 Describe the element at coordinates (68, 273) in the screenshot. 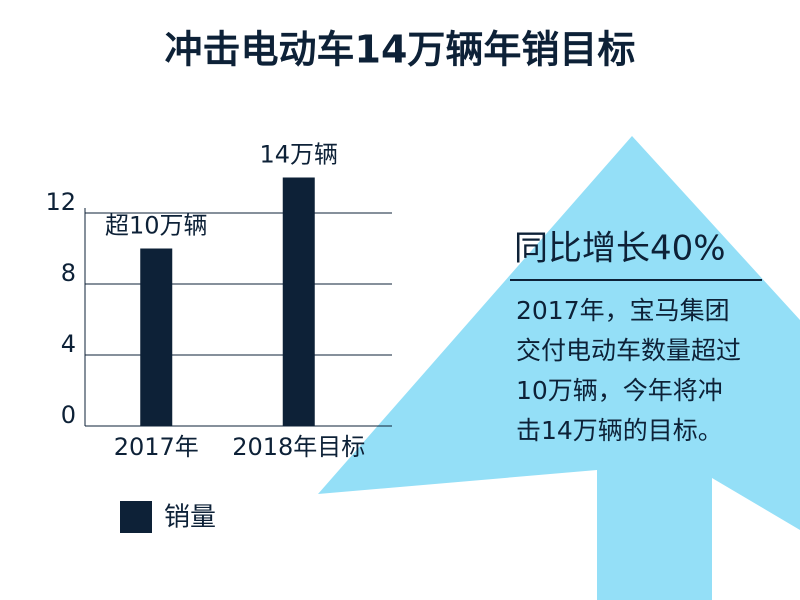

I see `y-tick-label: 8` at that location.